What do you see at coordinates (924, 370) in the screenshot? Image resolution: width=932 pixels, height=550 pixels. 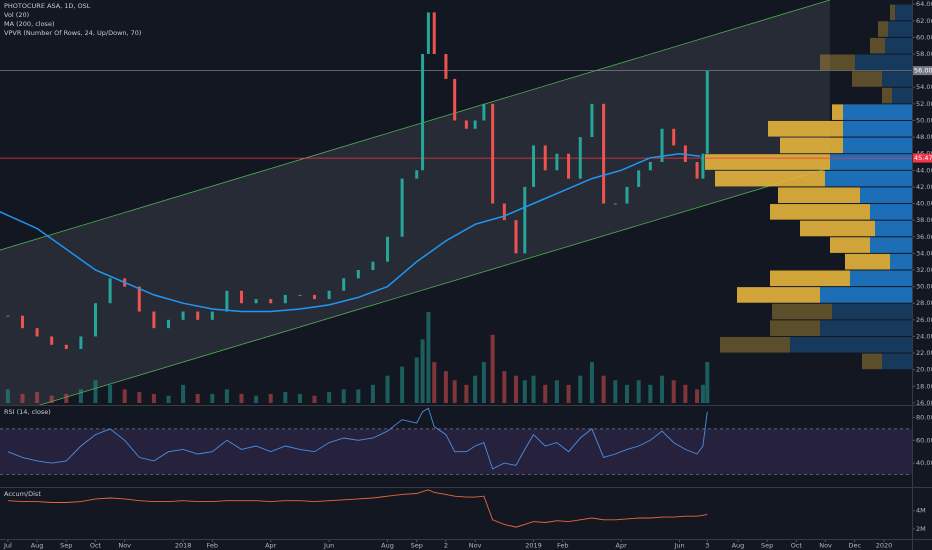 I see `y-tick-label: 20.00` at bounding box center [924, 370].